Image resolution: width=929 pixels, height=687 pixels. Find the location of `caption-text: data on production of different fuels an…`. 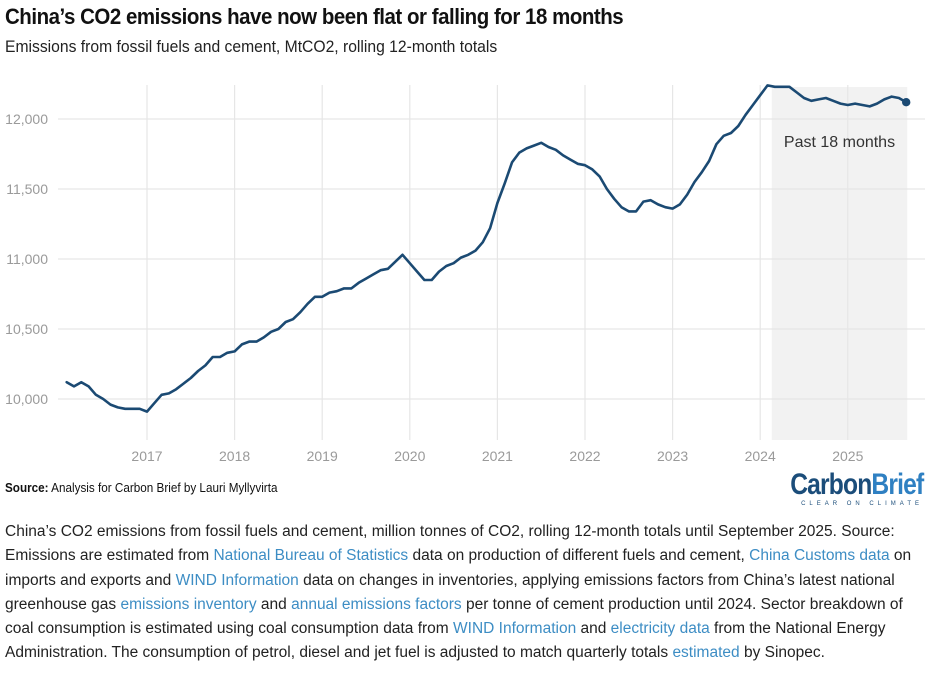

caption-text: data on production of different fuels an… is located at coordinates (579, 556).